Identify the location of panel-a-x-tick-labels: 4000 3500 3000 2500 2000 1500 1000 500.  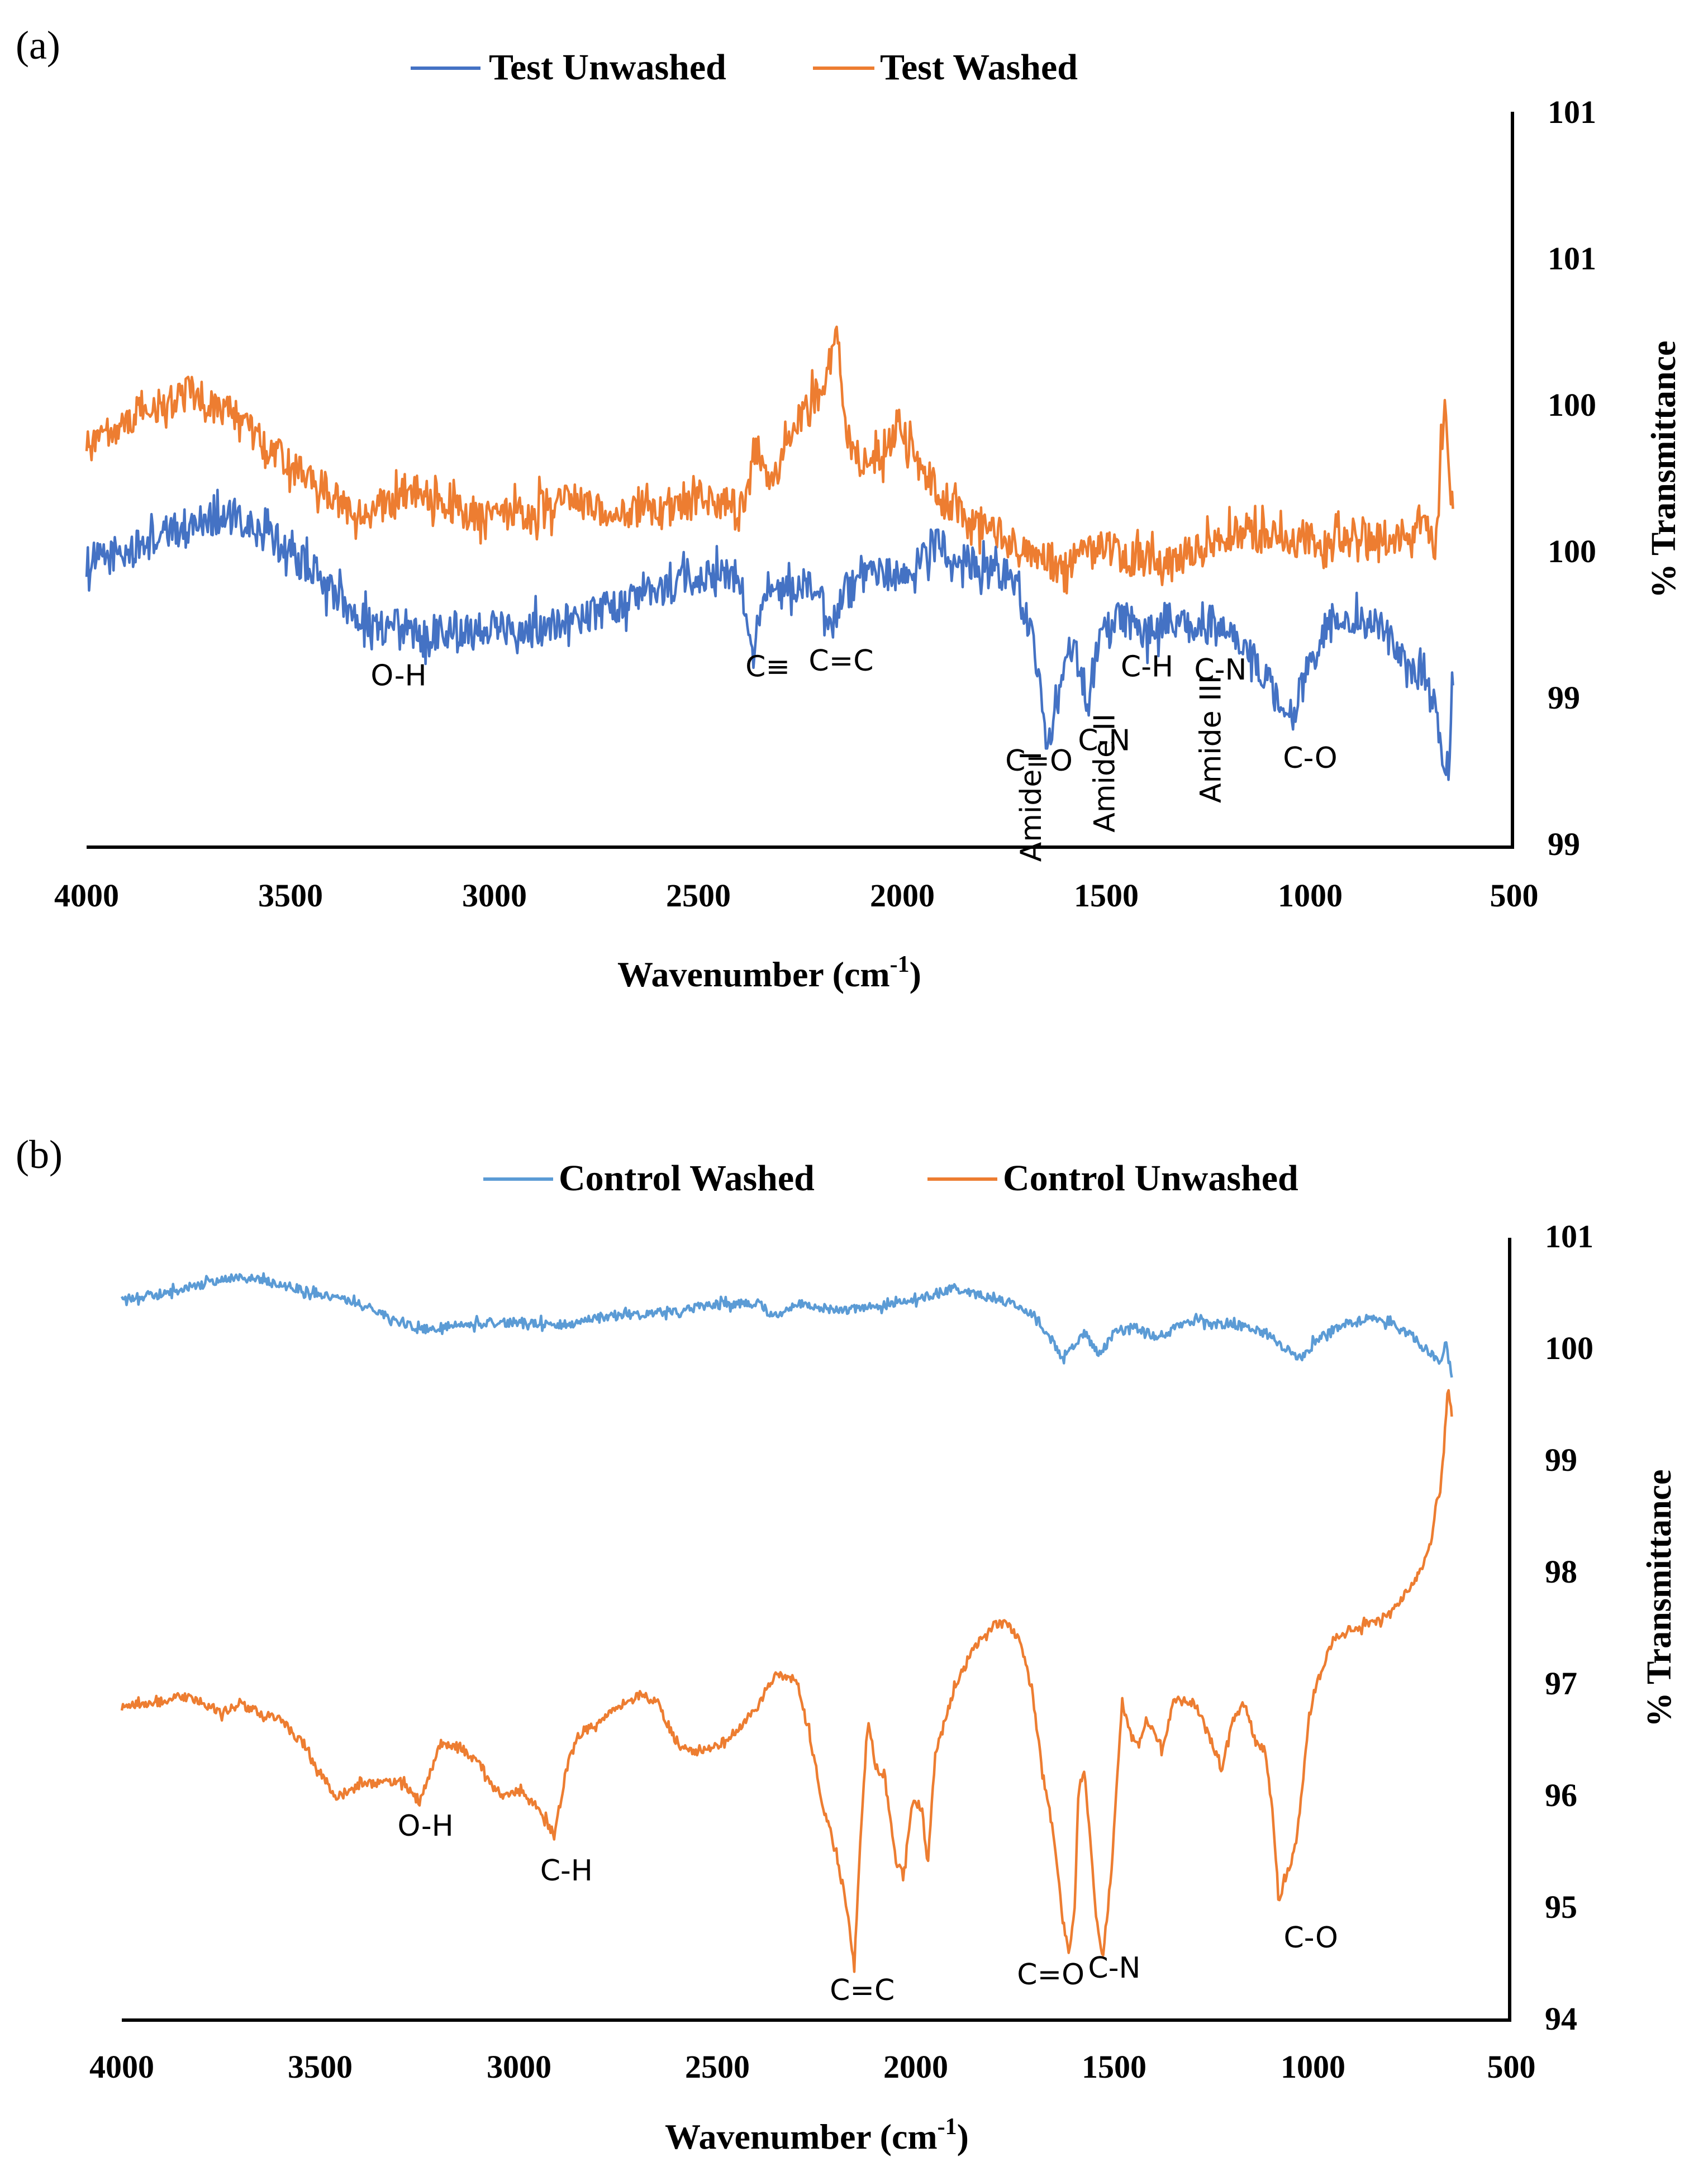
(797, 895).